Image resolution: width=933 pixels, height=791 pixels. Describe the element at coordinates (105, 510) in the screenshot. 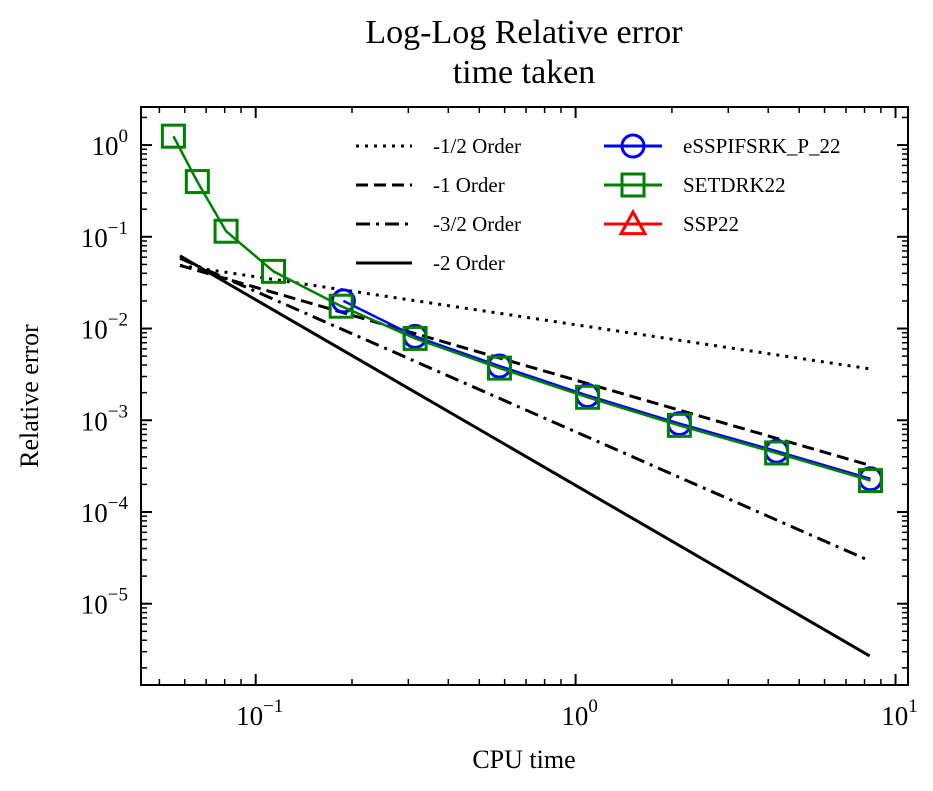

I see `y-tick-label: 10⁻⁴` at that location.